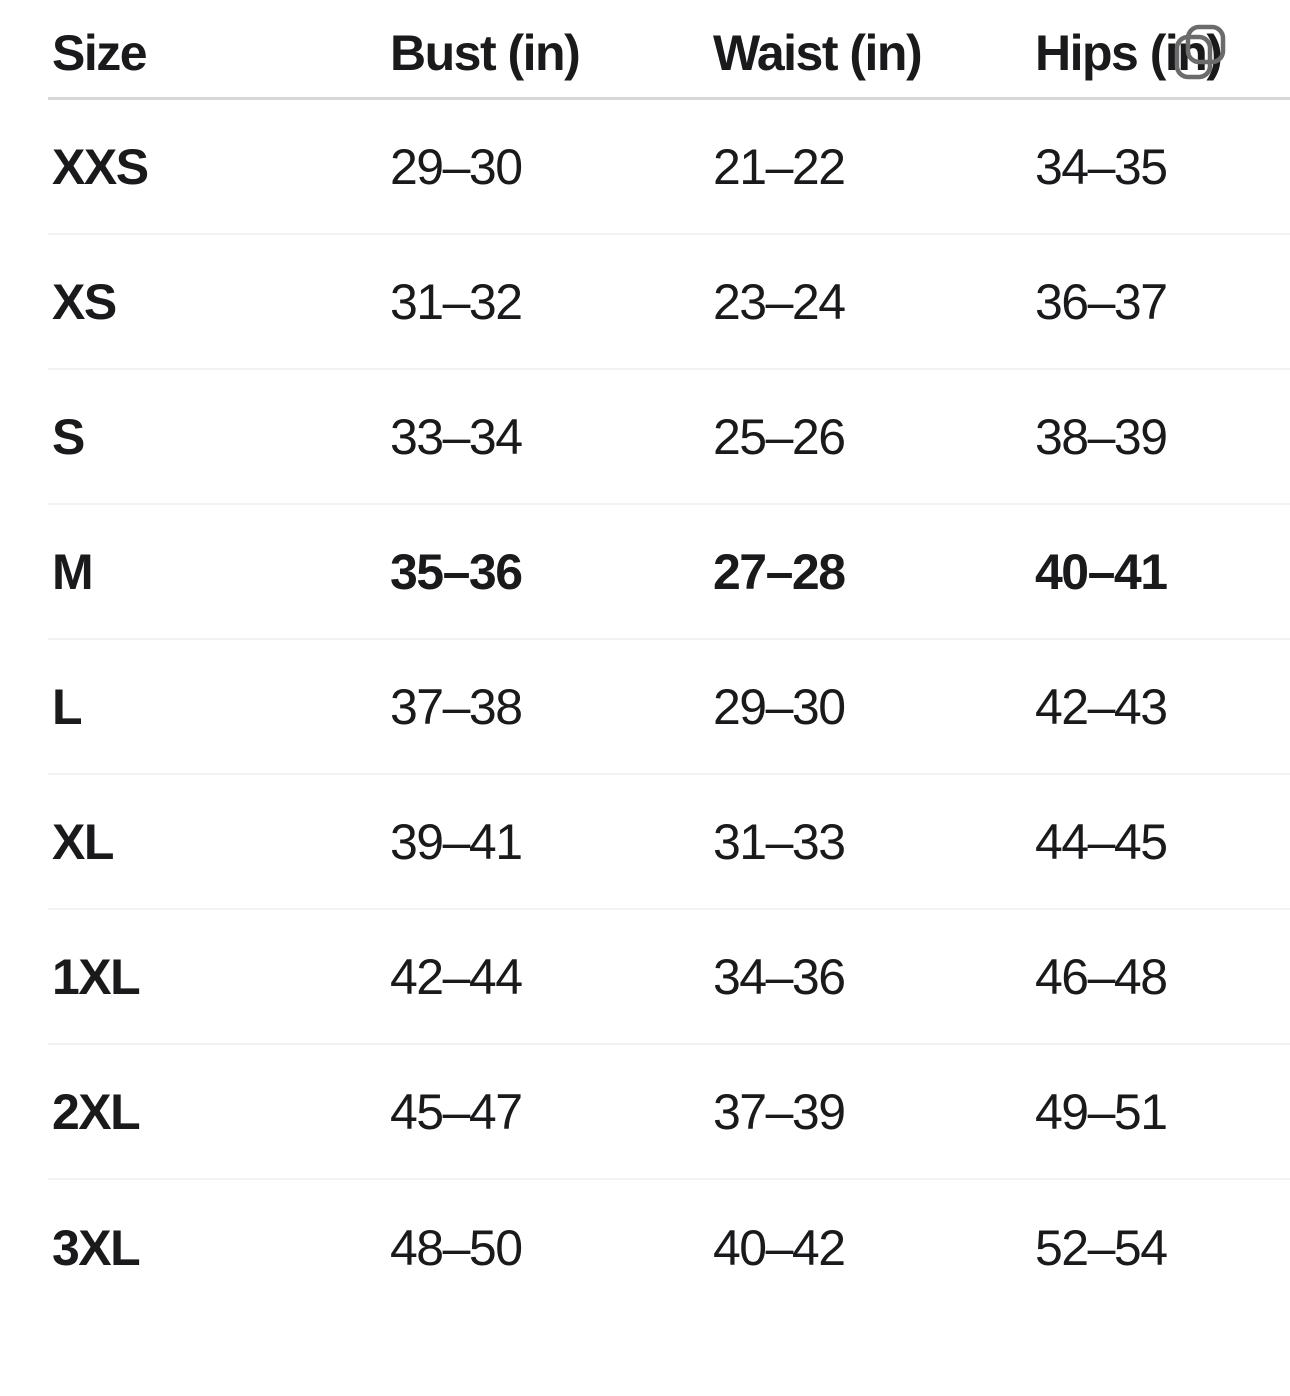 The image size is (1290, 1396). I want to click on cell-waist: 21–22, so click(779, 166).